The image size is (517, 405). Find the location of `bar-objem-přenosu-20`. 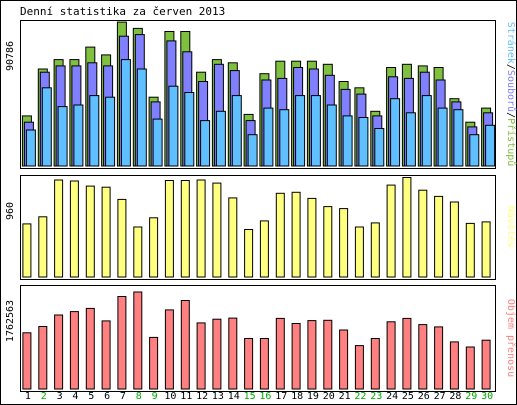

bar-objem-přenosu-20 is located at coordinates (328, 354).